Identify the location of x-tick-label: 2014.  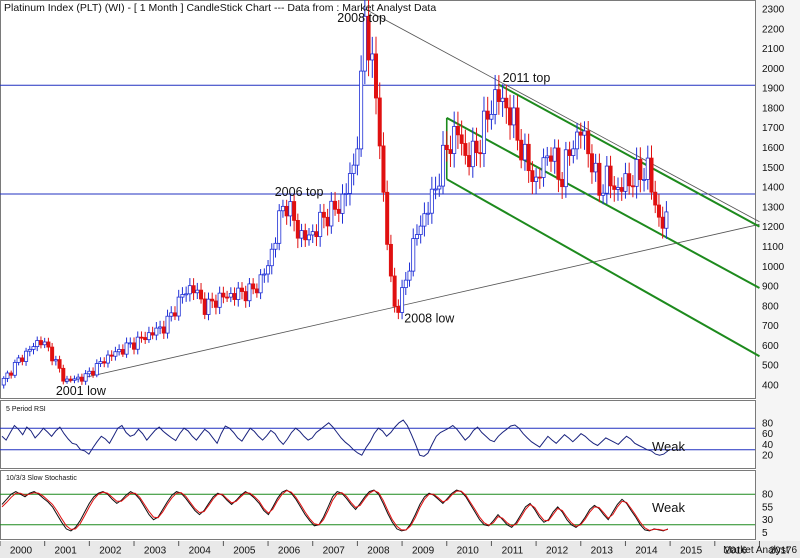
(646, 551).